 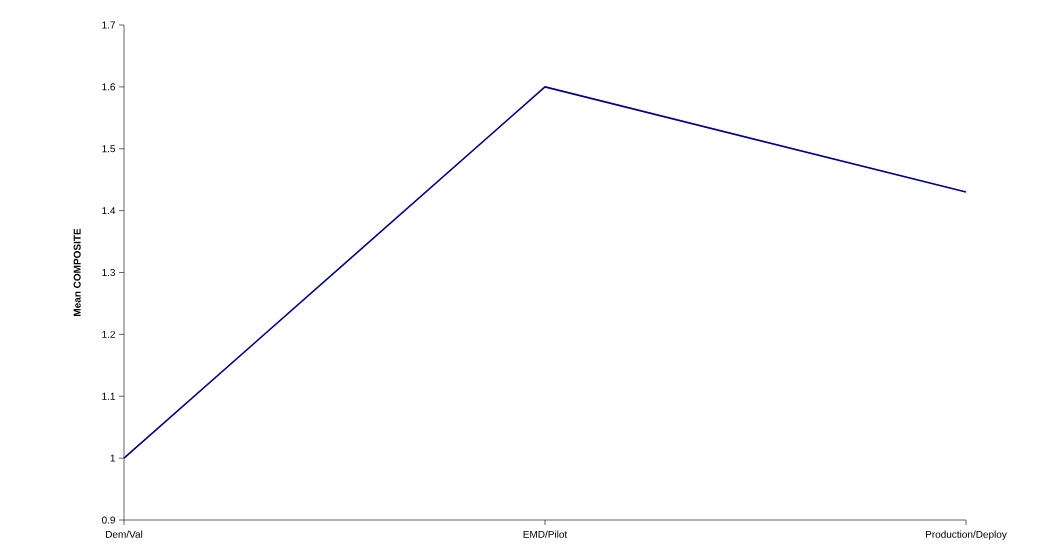 I want to click on y-tick-label: 1.6, so click(x=109, y=87).